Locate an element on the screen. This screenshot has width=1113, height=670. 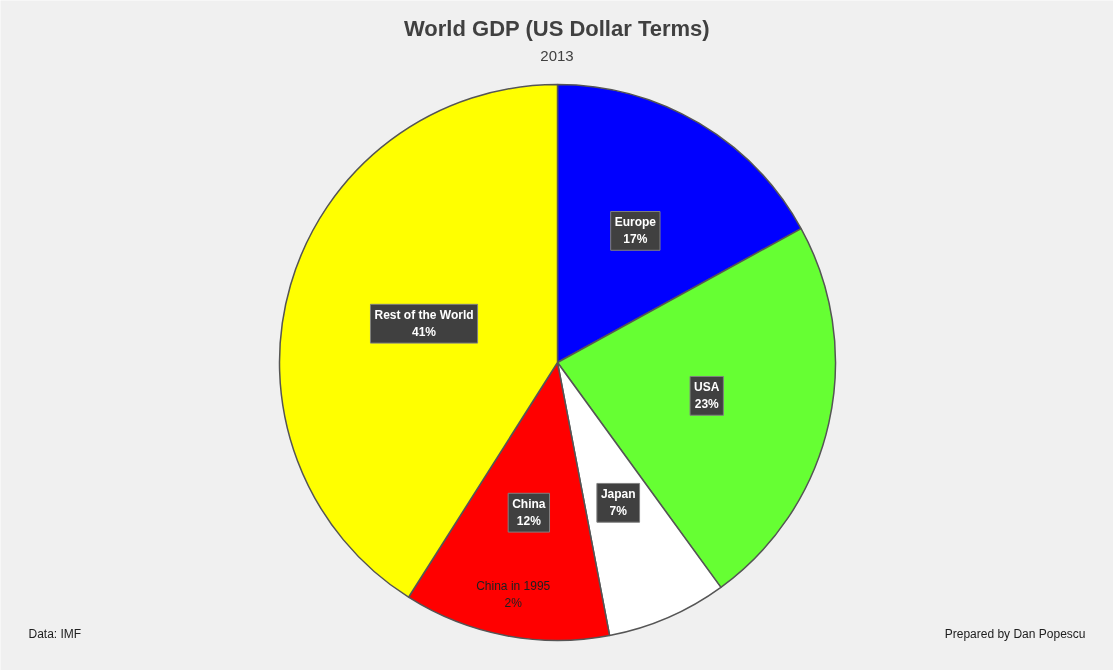
data-label: 41% is located at coordinates (424, 332).